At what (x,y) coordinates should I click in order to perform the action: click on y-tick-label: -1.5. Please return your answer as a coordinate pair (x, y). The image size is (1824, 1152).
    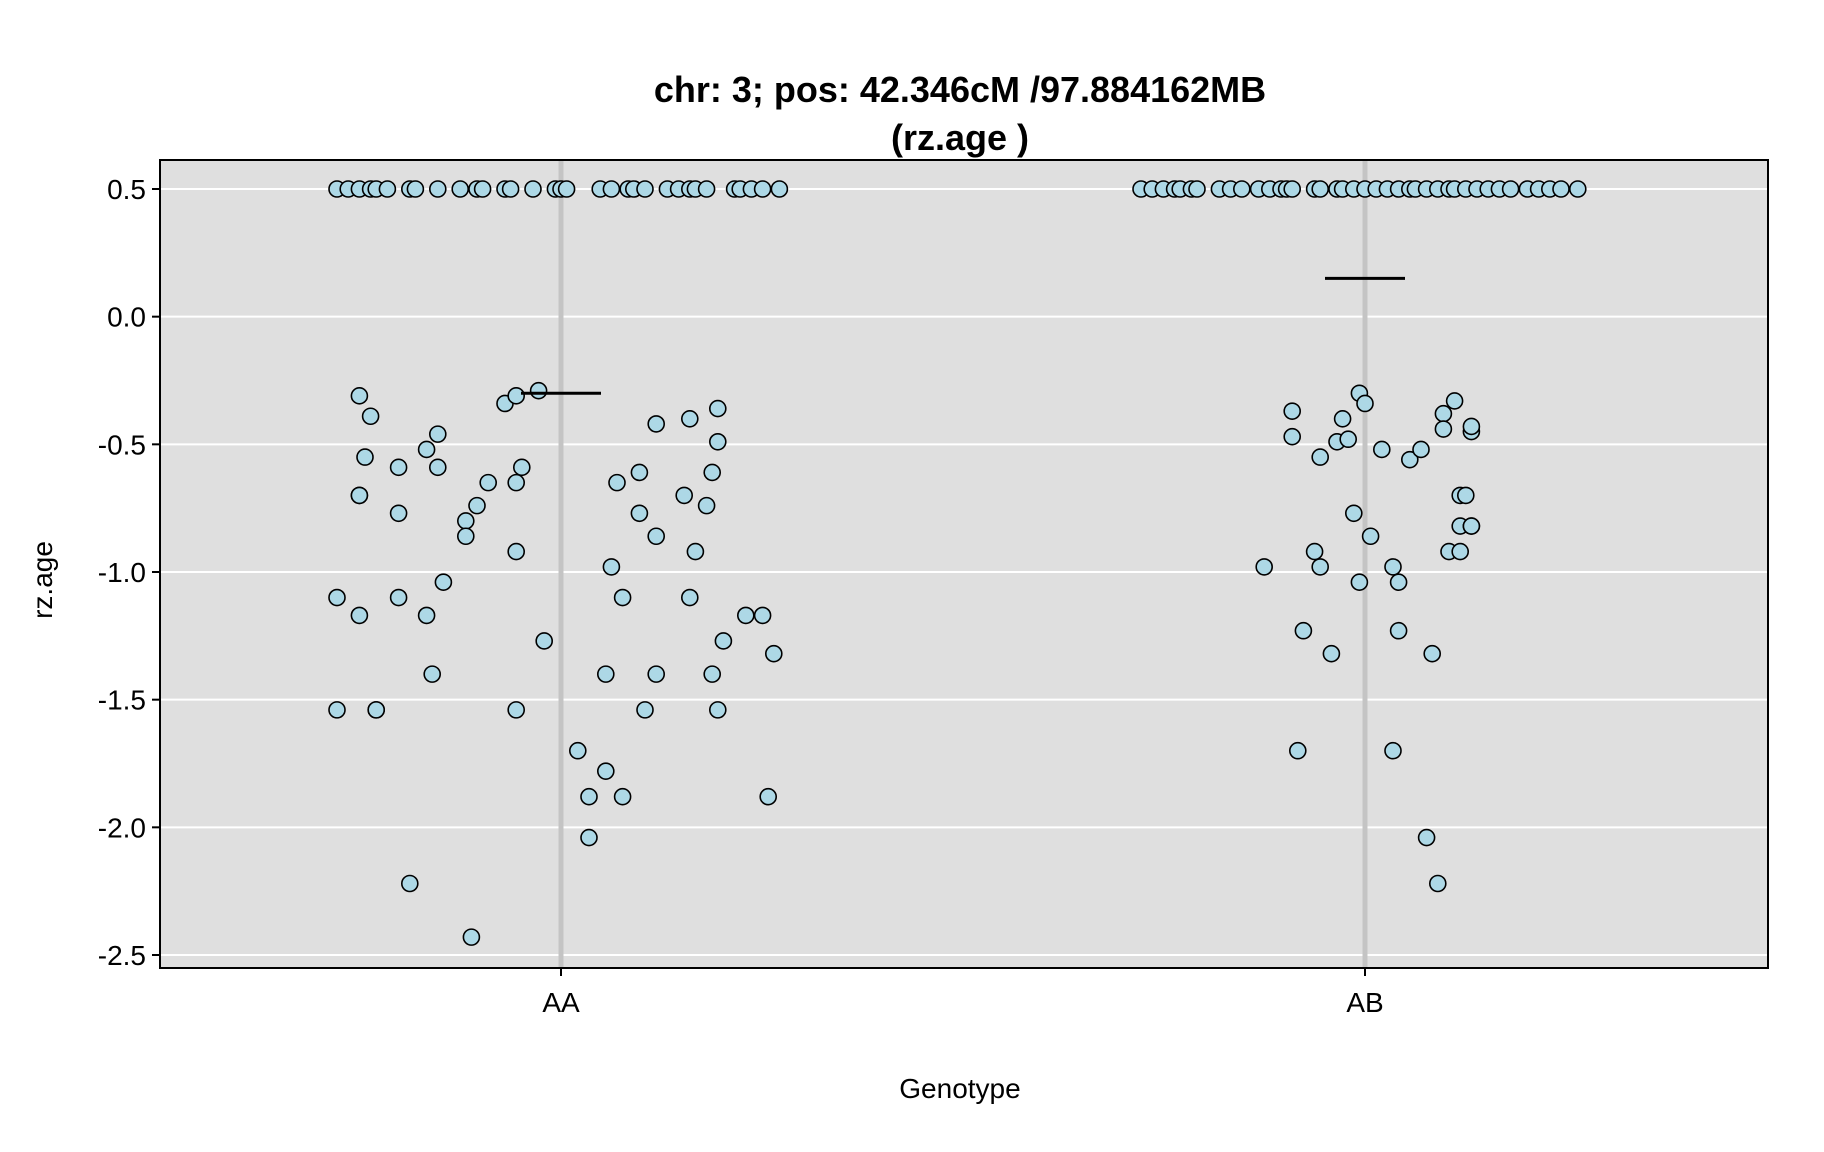
    Looking at the image, I should click on (122, 700).